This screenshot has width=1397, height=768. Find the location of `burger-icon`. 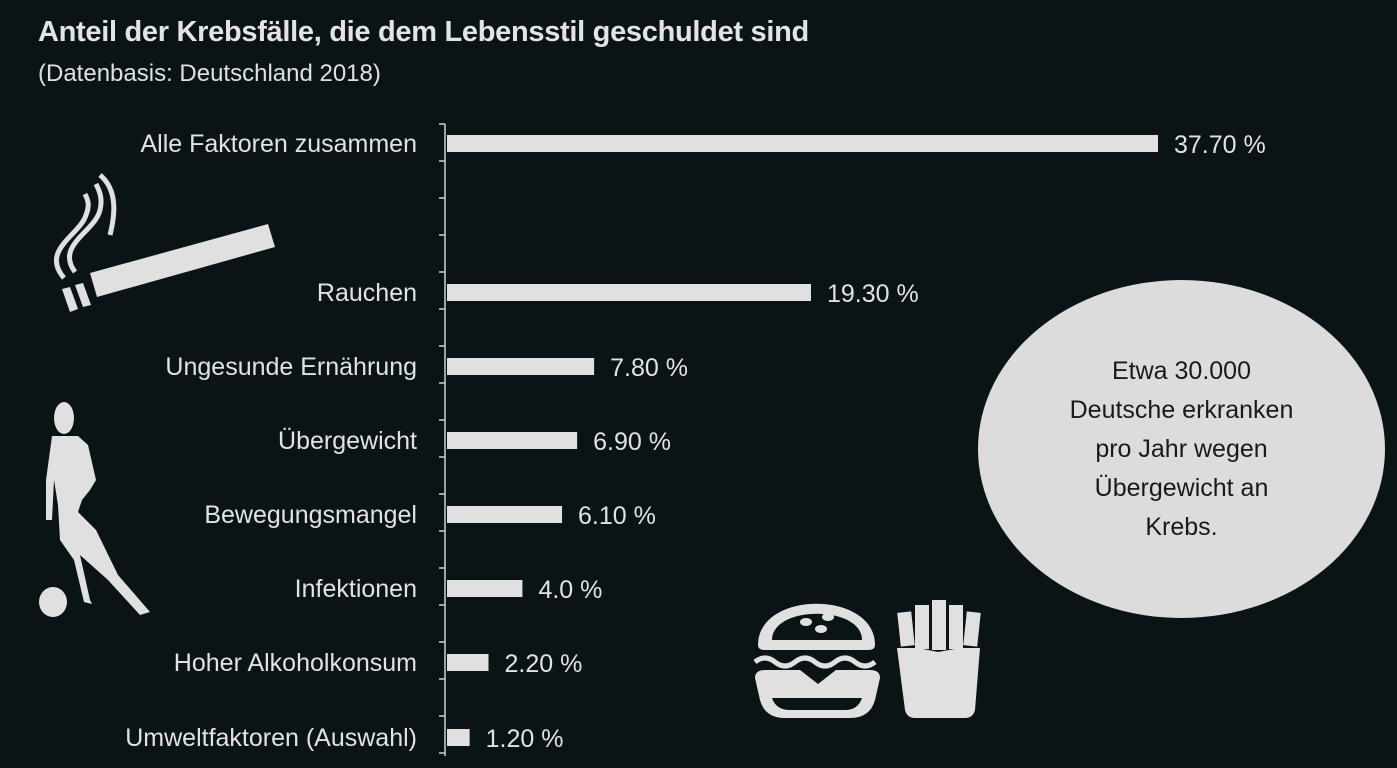

burger-icon is located at coordinates (816, 660).